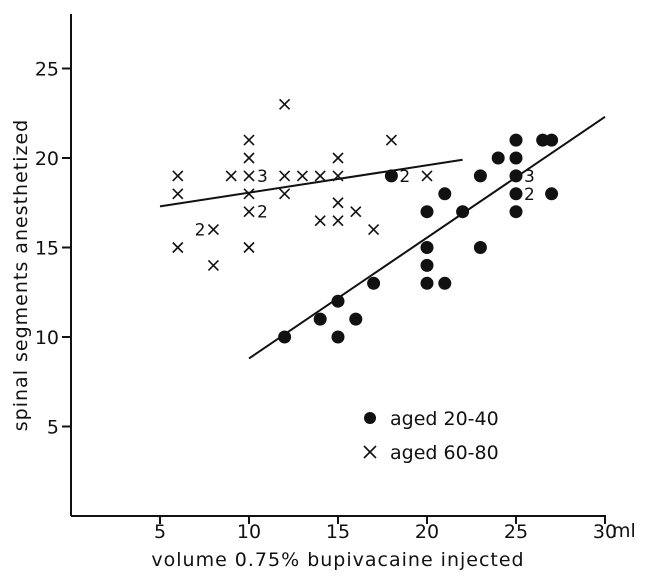 Image resolution: width=654 pixels, height=576 pixels. What do you see at coordinates (444, 419) in the screenshot?
I see `legend-label-aged-20-40: aged 20-40` at bounding box center [444, 419].